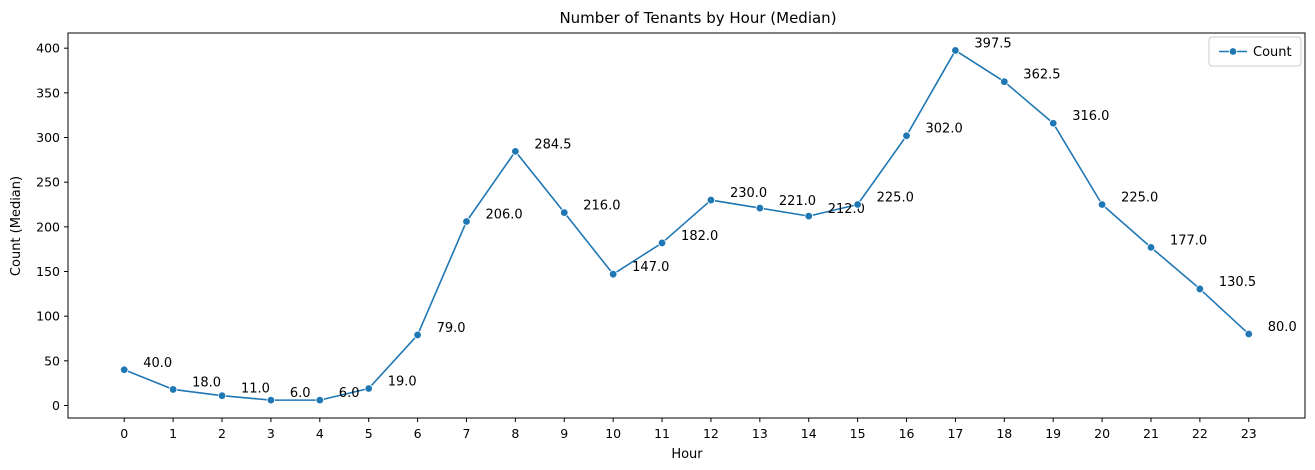  I want to click on data-label: 221.0, so click(797, 201).